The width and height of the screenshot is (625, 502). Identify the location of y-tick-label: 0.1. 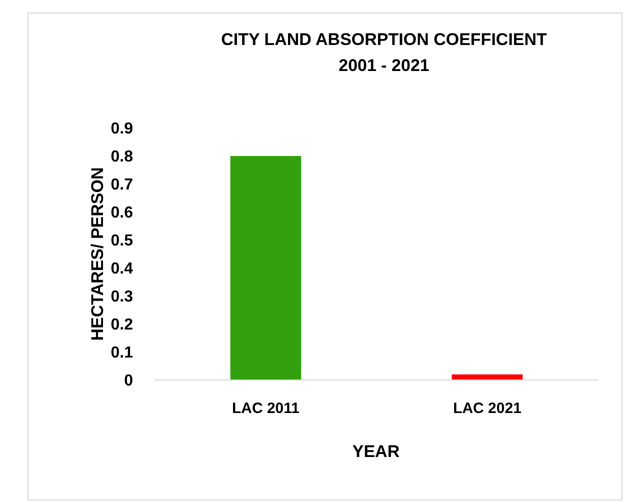
(122, 353).